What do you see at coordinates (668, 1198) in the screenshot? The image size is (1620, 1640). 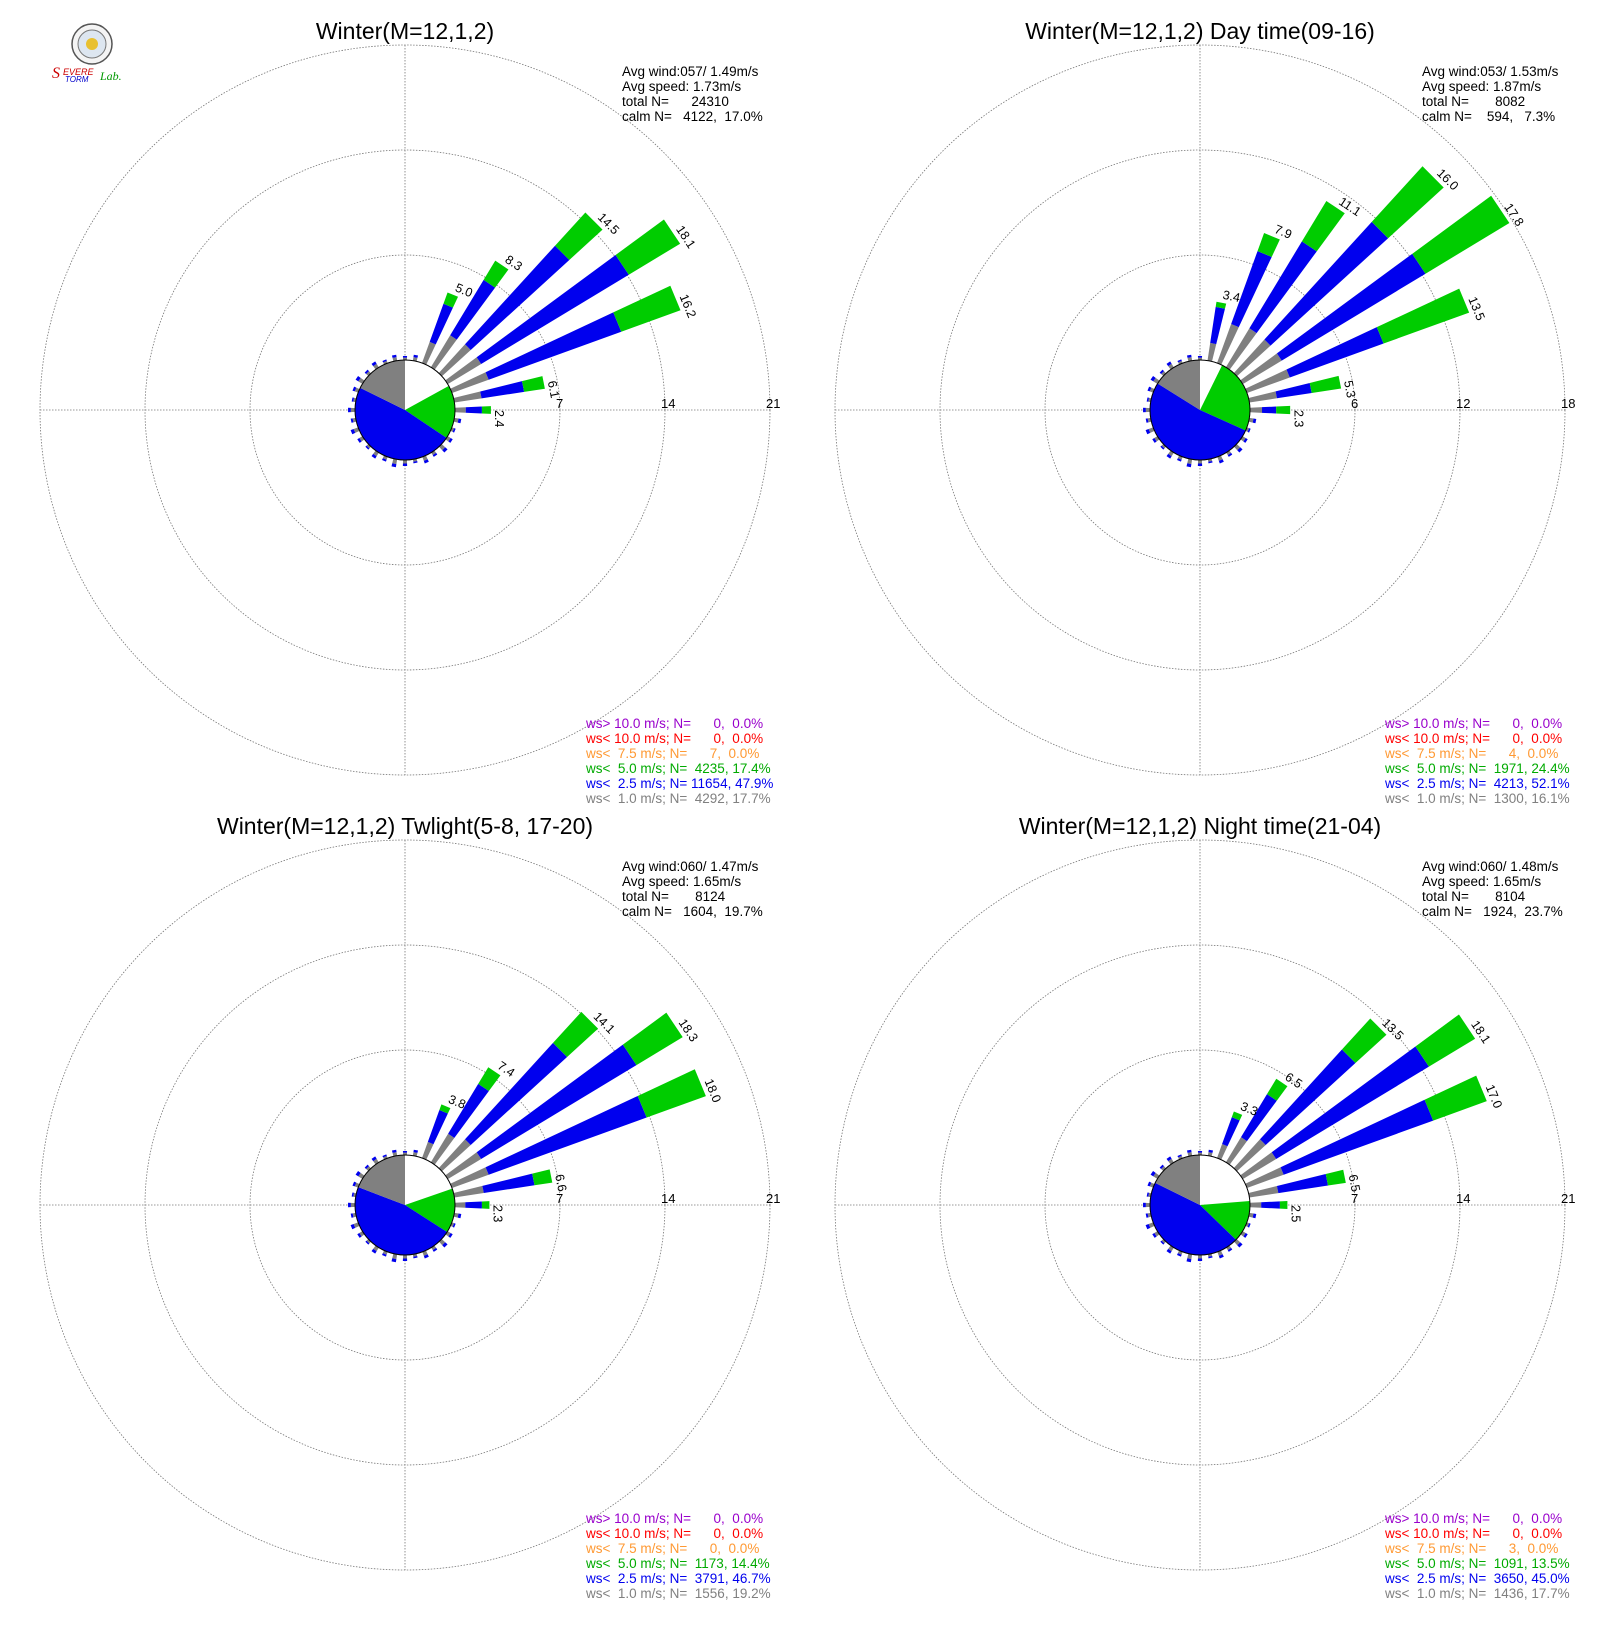 I see `ring-tick-label: 14` at bounding box center [668, 1198].